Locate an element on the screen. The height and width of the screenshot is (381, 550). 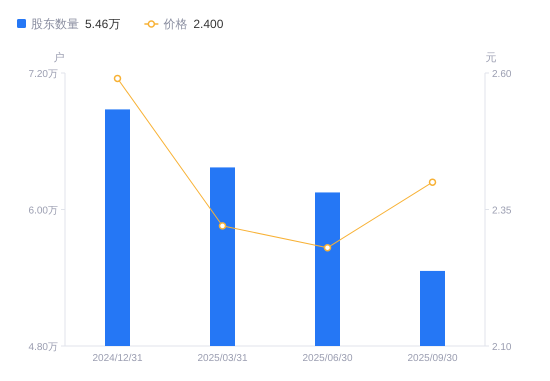
y-axis-title: 户 is located at coordinates (59, 57).